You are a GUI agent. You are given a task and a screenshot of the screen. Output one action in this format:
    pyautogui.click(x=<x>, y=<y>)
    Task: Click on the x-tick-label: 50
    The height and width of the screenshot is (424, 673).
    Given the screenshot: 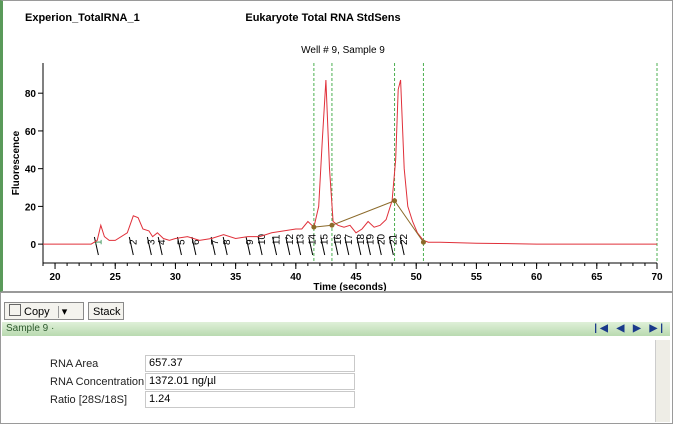 What is the action you would take?
    pyautogui.click(x=417, y=277)
    